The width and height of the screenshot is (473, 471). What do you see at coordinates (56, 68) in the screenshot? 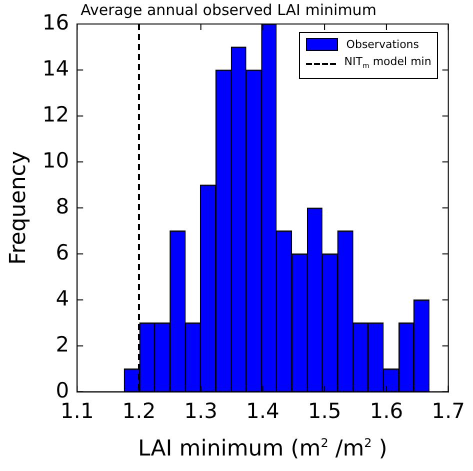
I see `y-tick-label: 14` at bounding box center [56, 68].